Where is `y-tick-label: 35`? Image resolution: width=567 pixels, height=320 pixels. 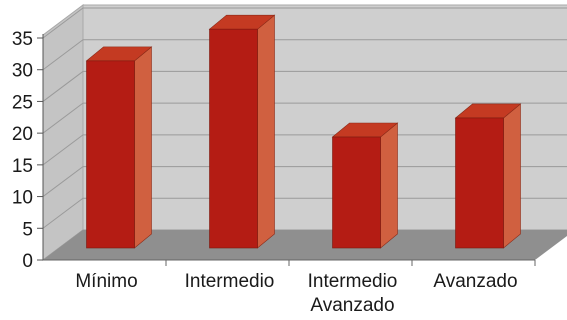
y-tick-label: 35 is located at coordinates (22, 39).